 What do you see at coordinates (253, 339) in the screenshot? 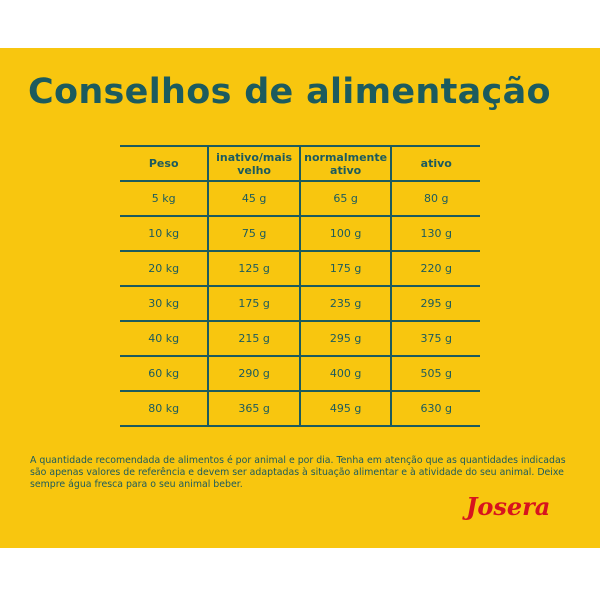
I see `table-cell: 215 g` at bounding box center [253, 339].